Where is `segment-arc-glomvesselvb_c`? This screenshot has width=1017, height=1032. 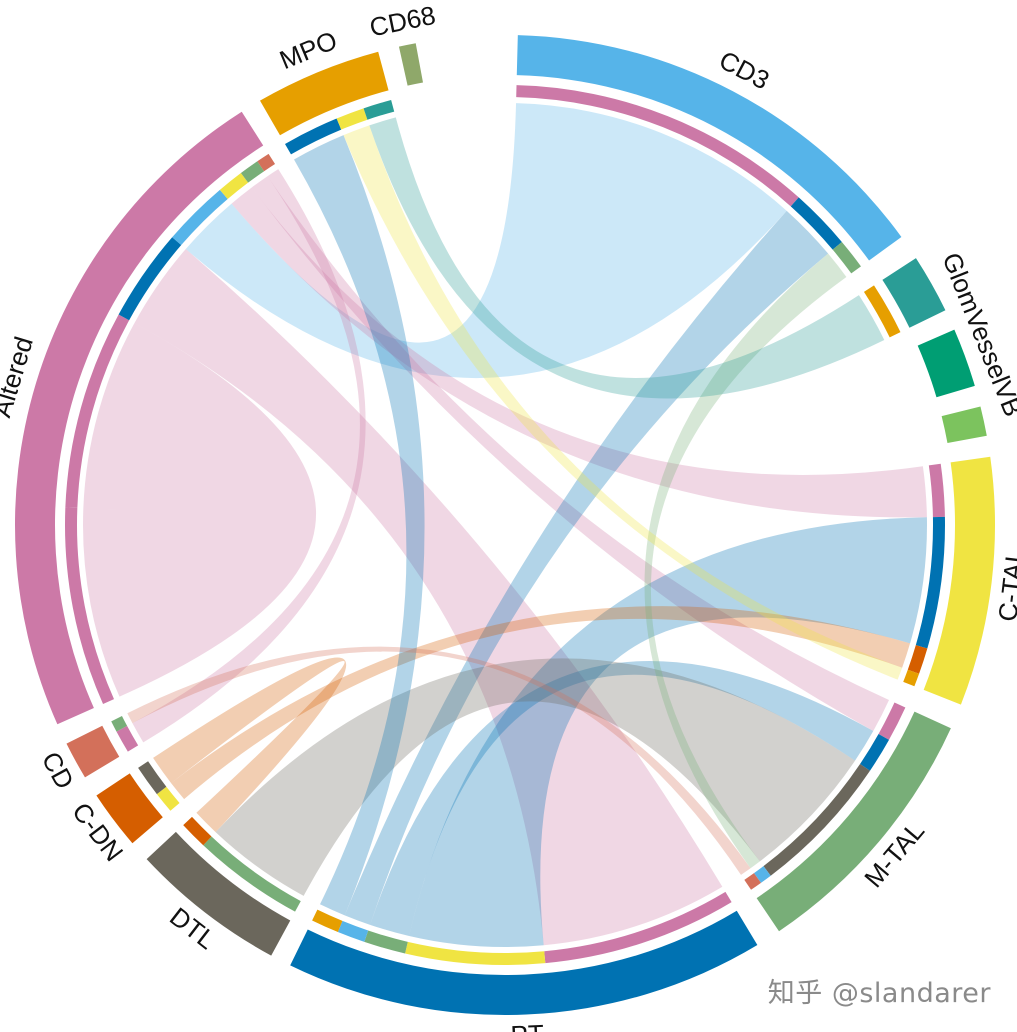 segment-arc-glomvesselvb_c is located at coordinates (964, 424).